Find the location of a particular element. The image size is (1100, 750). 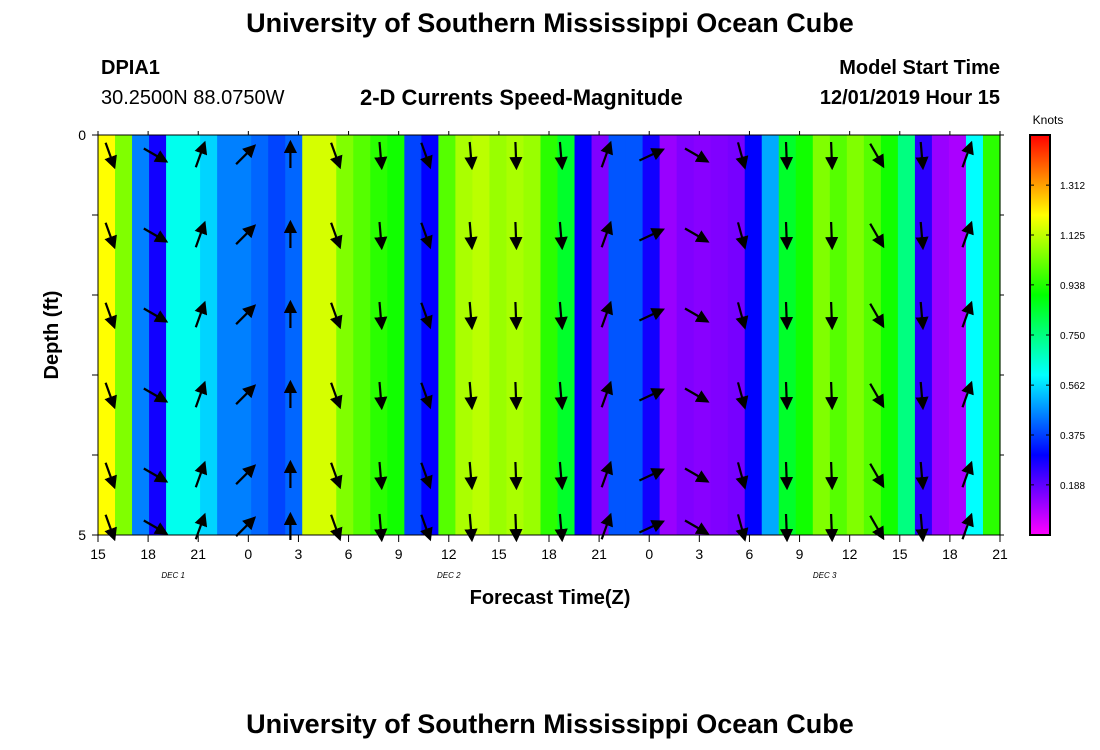

colorbar-tick-label: 0.375 is located at coordinates (1072, 436).